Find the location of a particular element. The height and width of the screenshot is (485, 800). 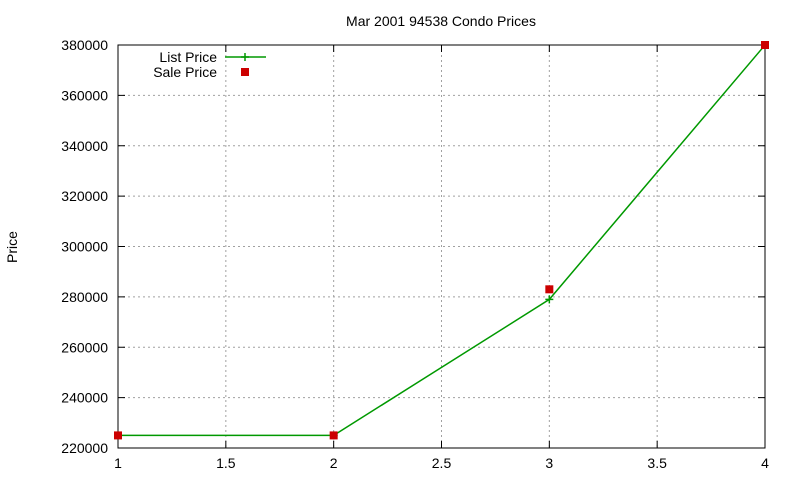

legend-entry-sale-price: Sale Price is located at coordinates (201, 72).